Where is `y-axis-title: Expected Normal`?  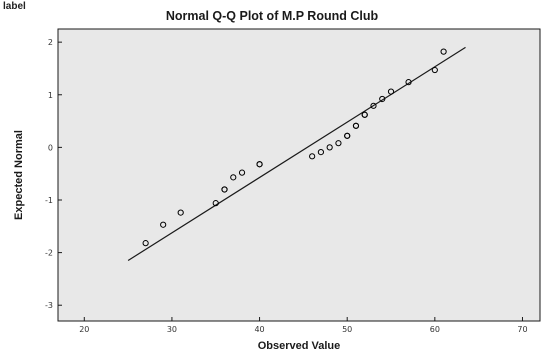
y-axis-title: Expected Normal is located at coordinates (19, 175).